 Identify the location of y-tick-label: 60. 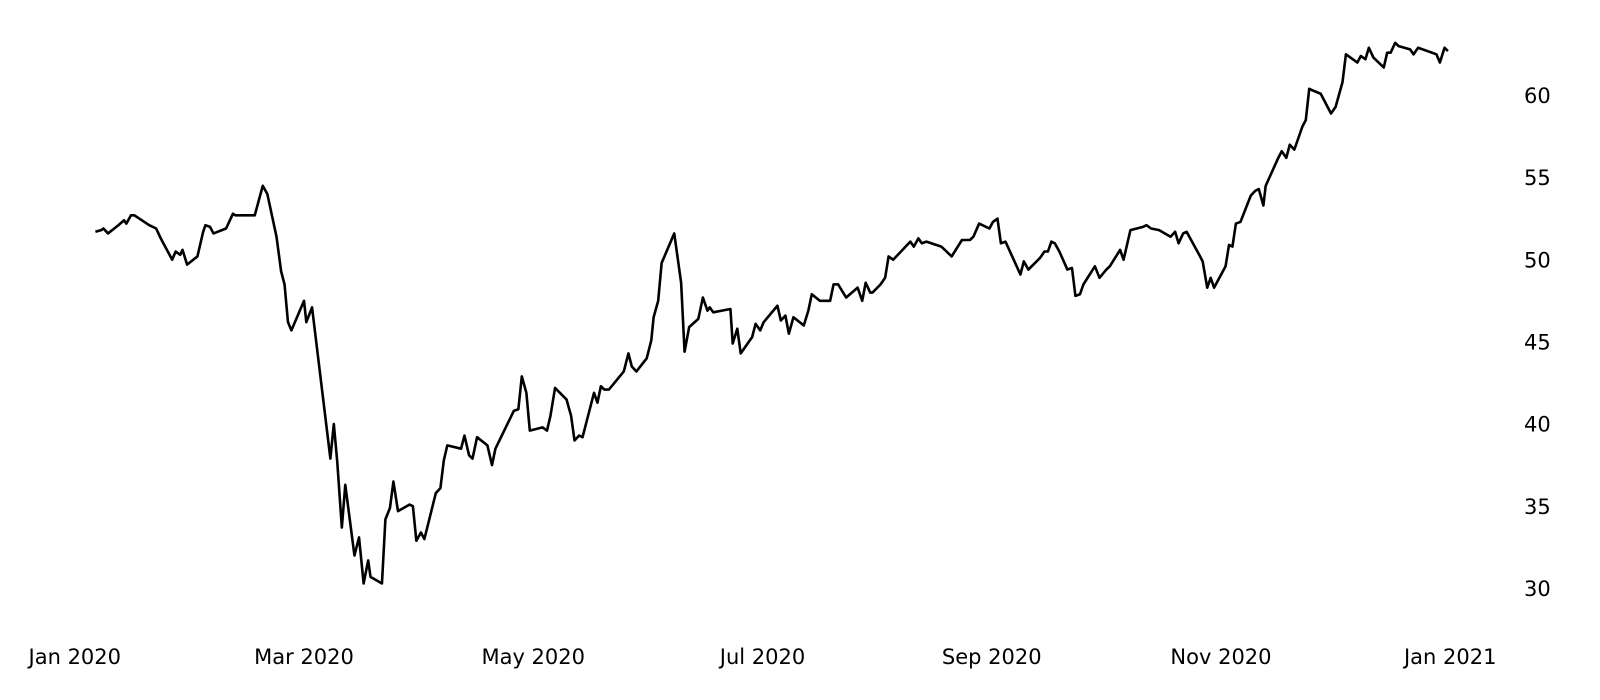
(1537, 96).